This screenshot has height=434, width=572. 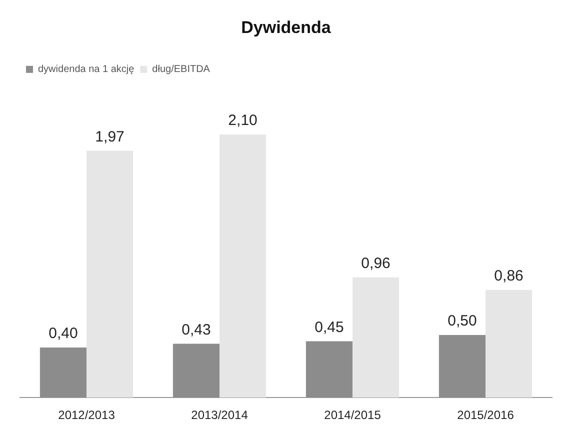 What do you see at coordinates (87, 415) in the screenshot?
I see `x-tick-label: 2012/2013` at bounding box center [87, 415].